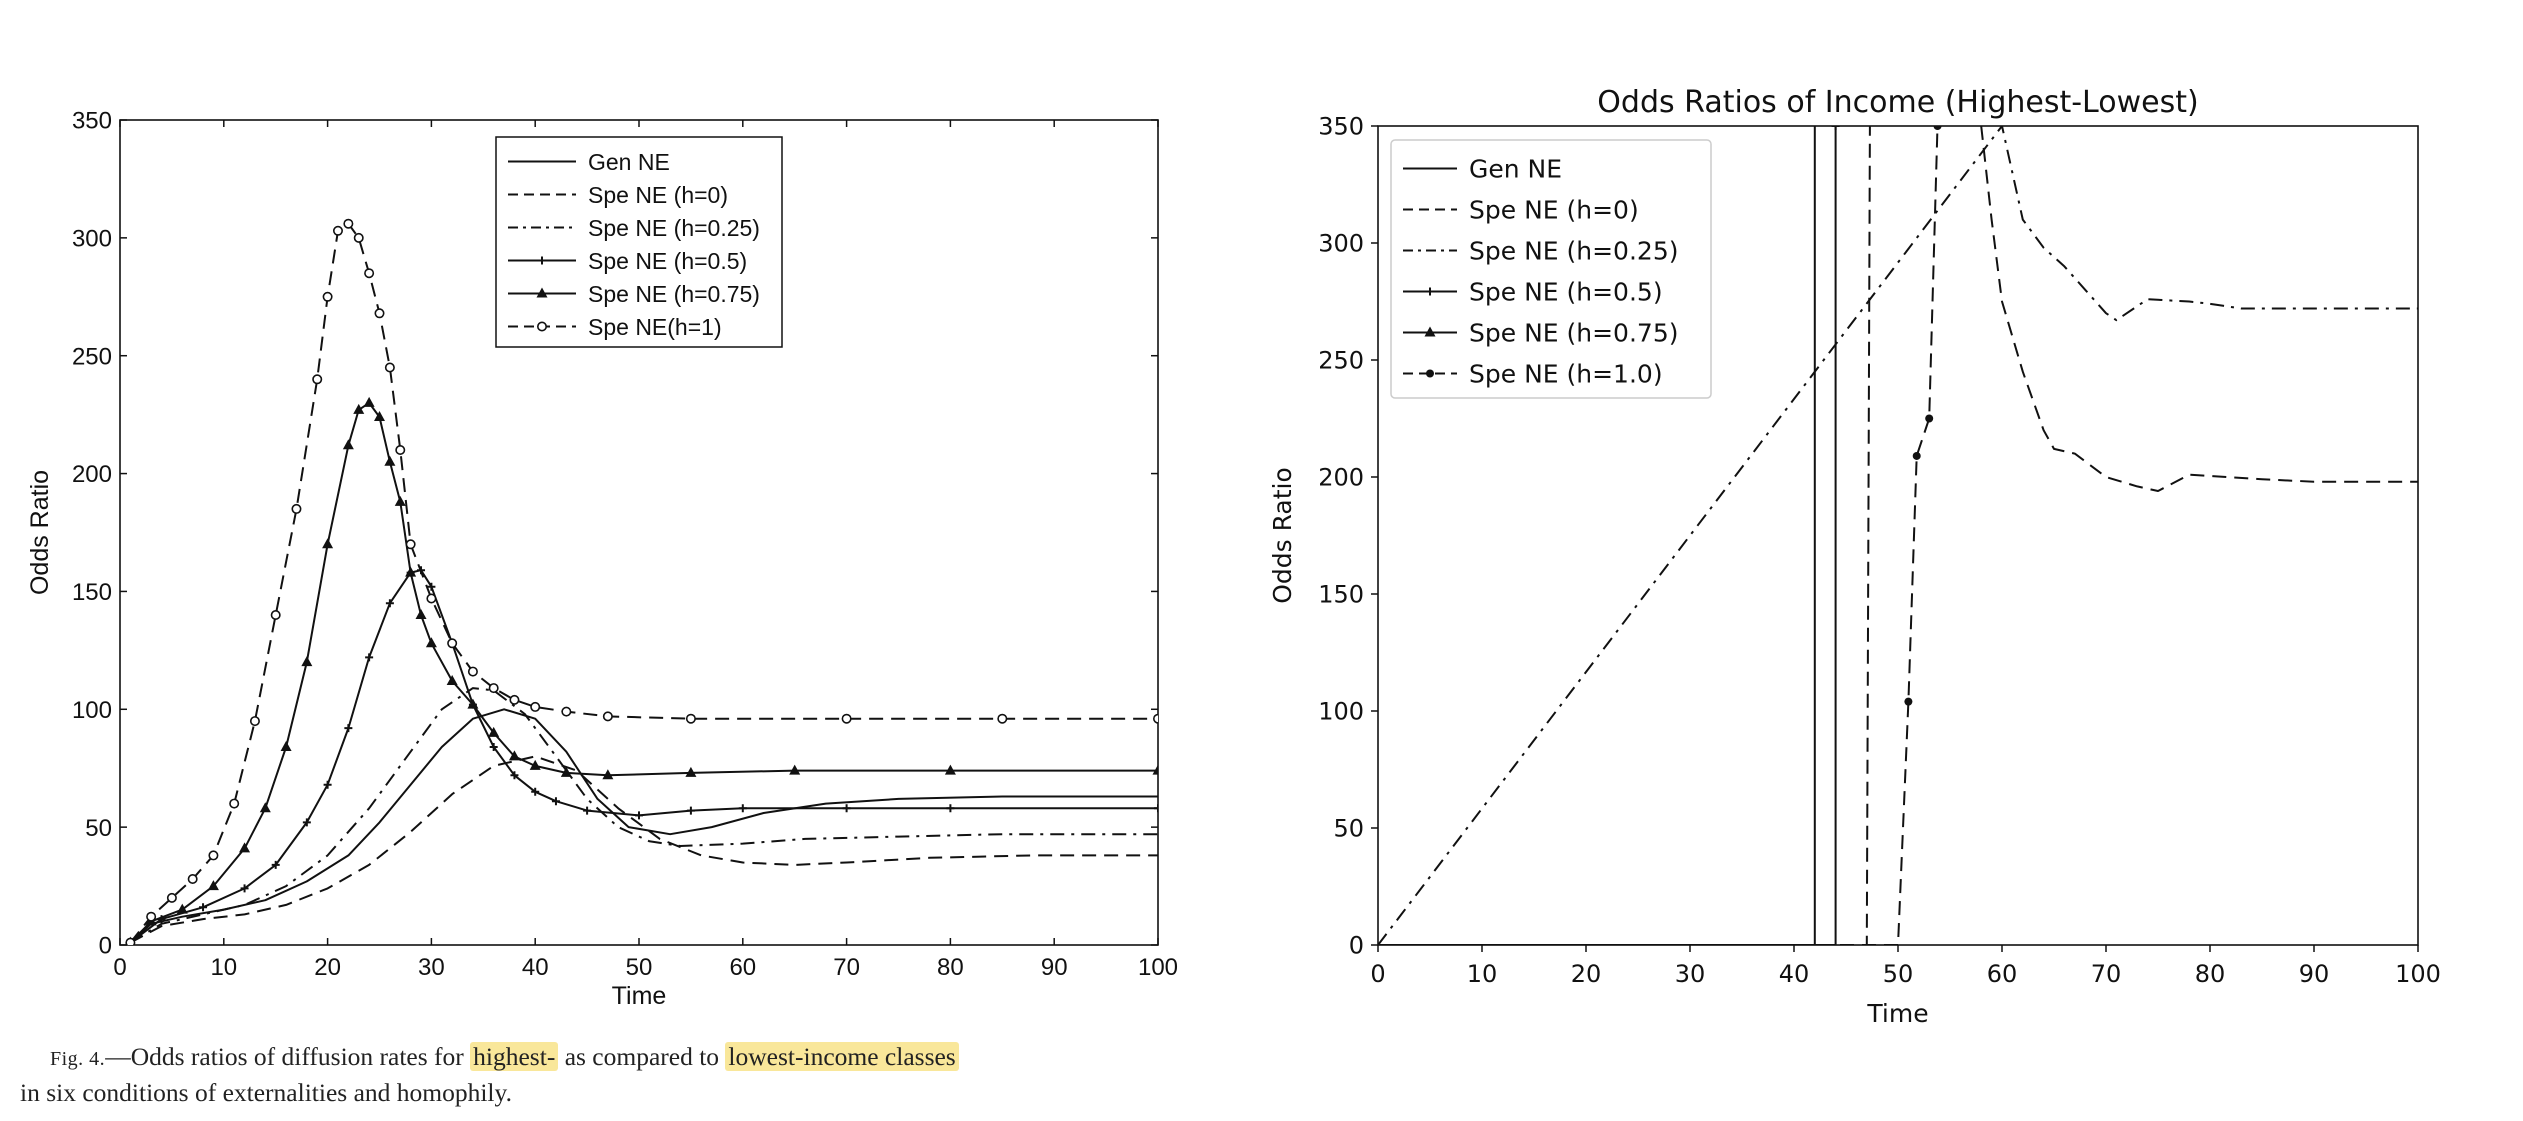 Image resolution: width=2523 pixels, height=1121 pixels. What do you see at coordinates (288, 1056) in the screenshot?
I see `caption-text-a: —Odds ratios of diffusion rates for` at bounding box center [288, 1056].